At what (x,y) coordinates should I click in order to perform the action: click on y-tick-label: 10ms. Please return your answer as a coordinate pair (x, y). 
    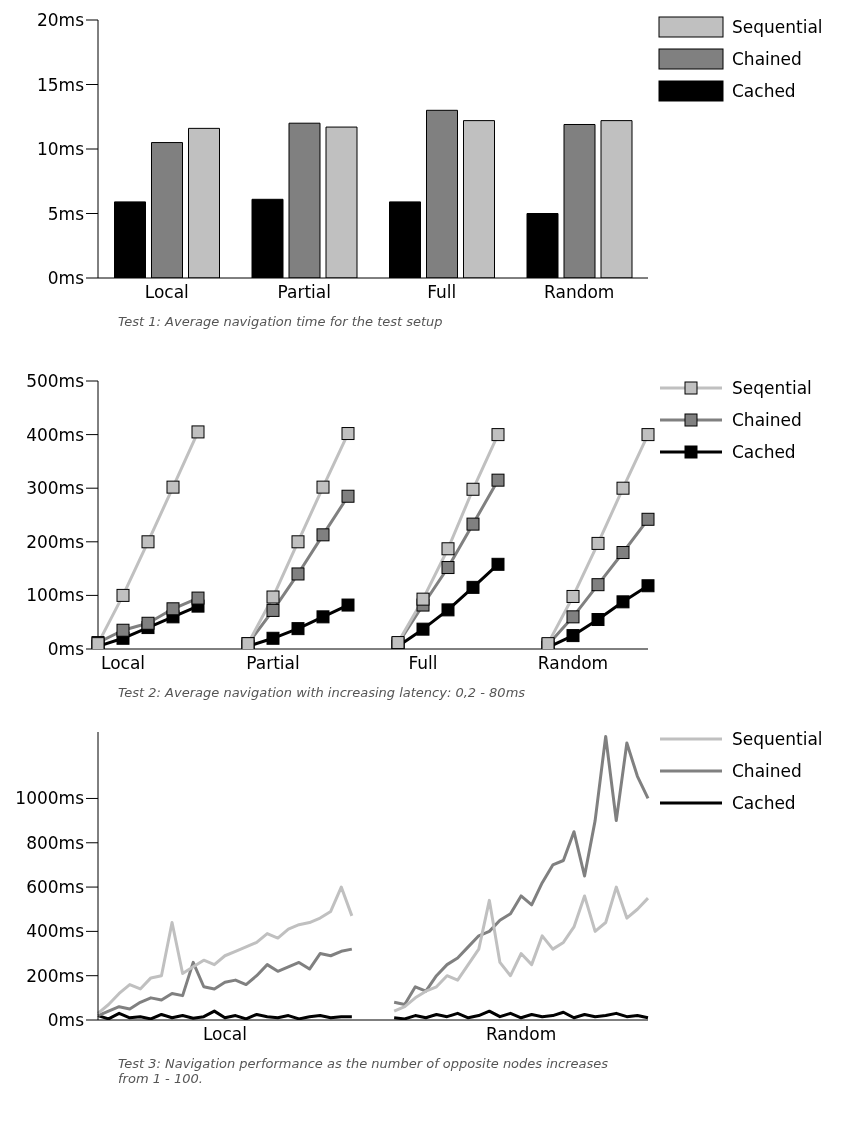
    Looking at the image, I should click on (60, 149).